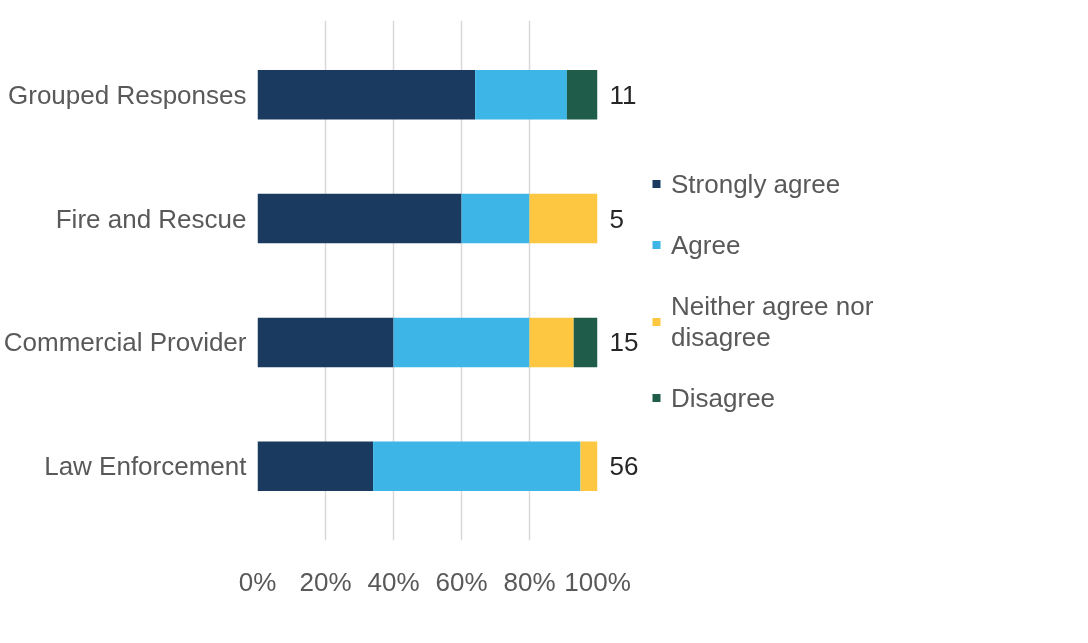 The height and width of the screenshot is (643, 1088). Describe the element at coordinates (325, 581) in the screenshot. I see `x-tick-label: 20%` at that location.